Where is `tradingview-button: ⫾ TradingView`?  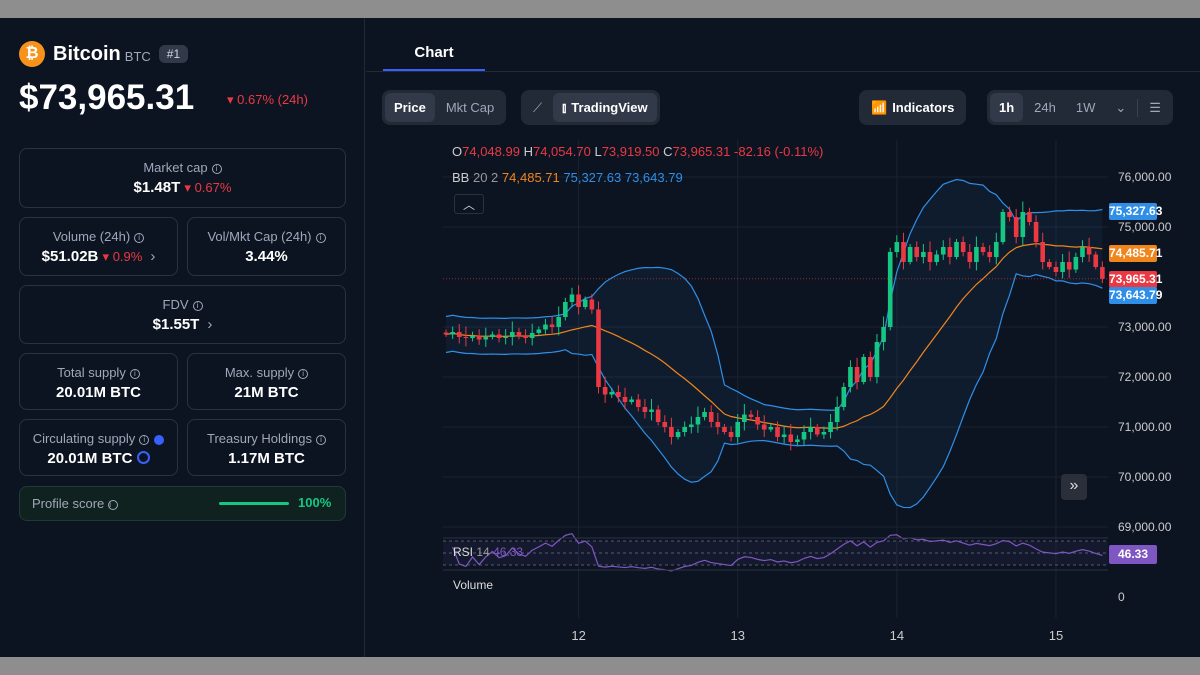
tradingview-button: ⫾ TradingView is located at coordinates (605, 107).